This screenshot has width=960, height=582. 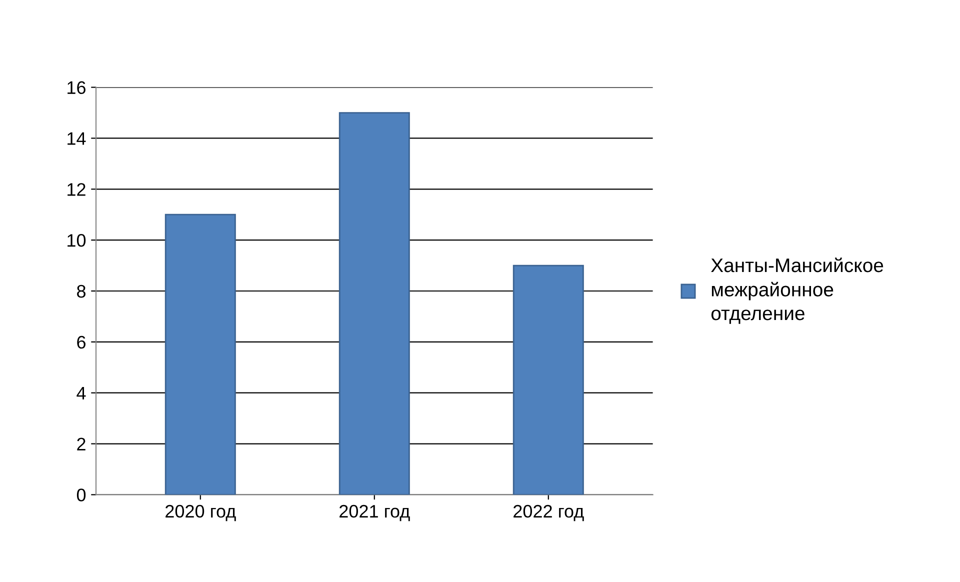 What do you see at coordinates (77, 189) in the screenshot?
I see `y-tick-label: 12` at bounding box center [77, 189].